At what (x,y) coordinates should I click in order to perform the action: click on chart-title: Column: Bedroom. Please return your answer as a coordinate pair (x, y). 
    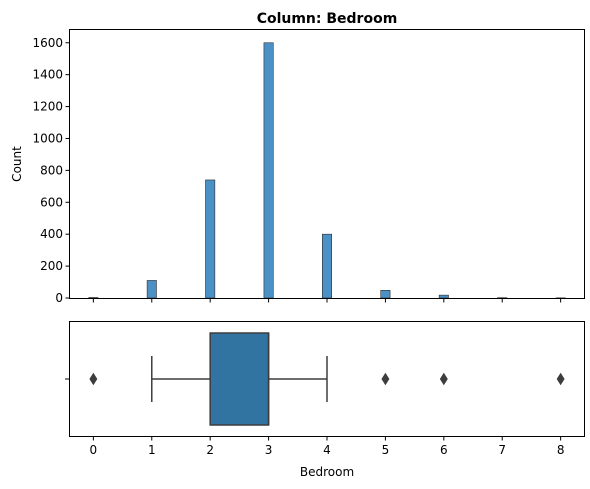
    Looking at the image, I should click on (327, 19).